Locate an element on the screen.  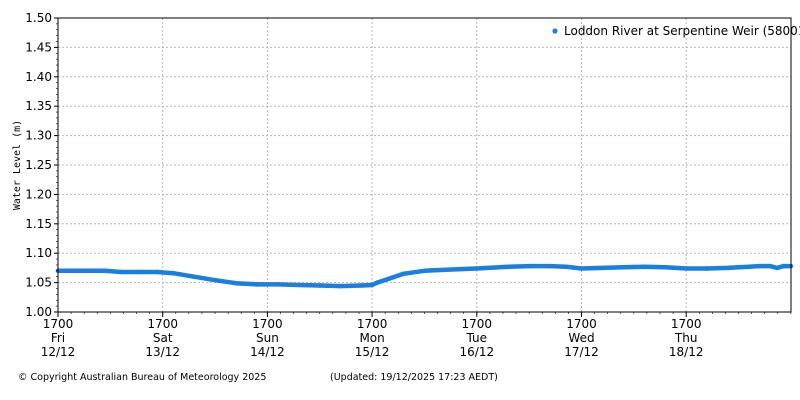
y-tick-label: 1.05 is located at coordinates (38, 283).